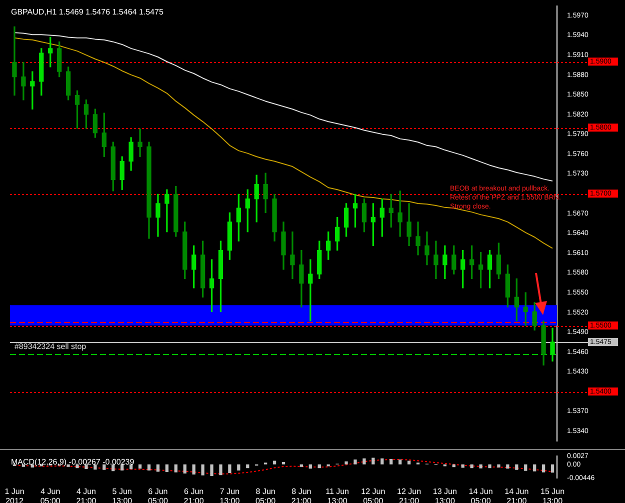  I want to click on chart-title: GBPAUD,H1 1.5469 1.5476 1.5464 1.5475, so click(87, 11).